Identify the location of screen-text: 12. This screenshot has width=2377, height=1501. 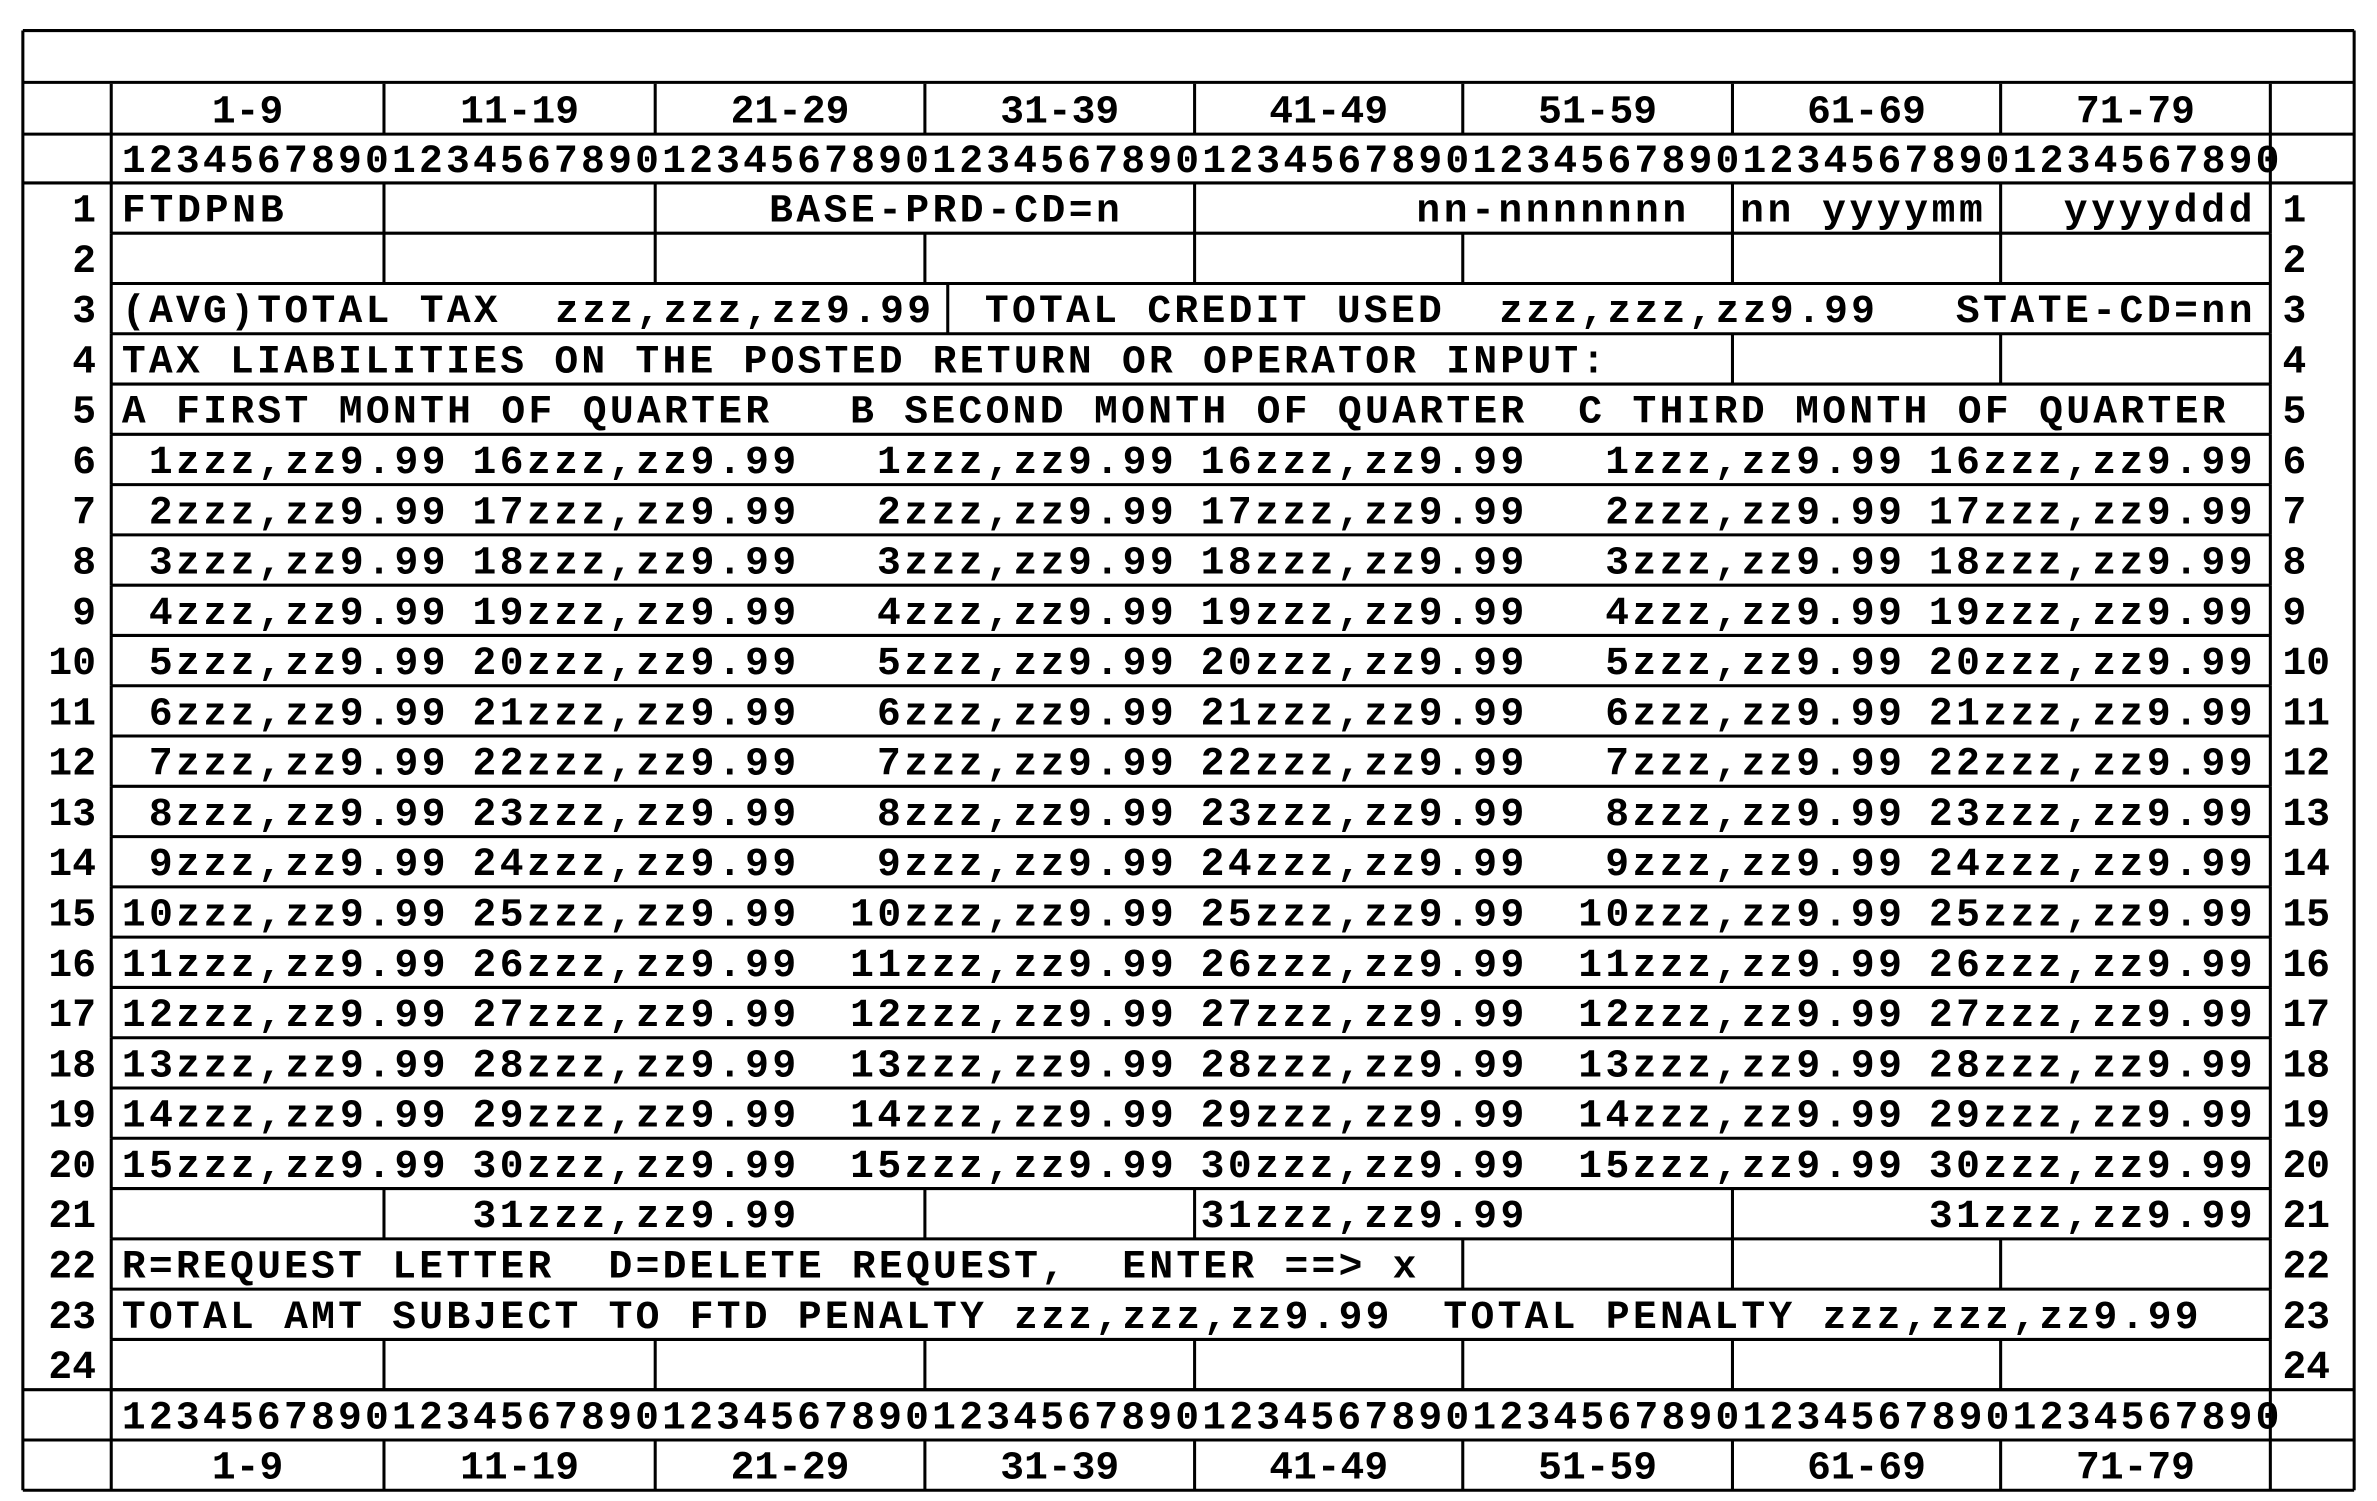
(2307, 764).